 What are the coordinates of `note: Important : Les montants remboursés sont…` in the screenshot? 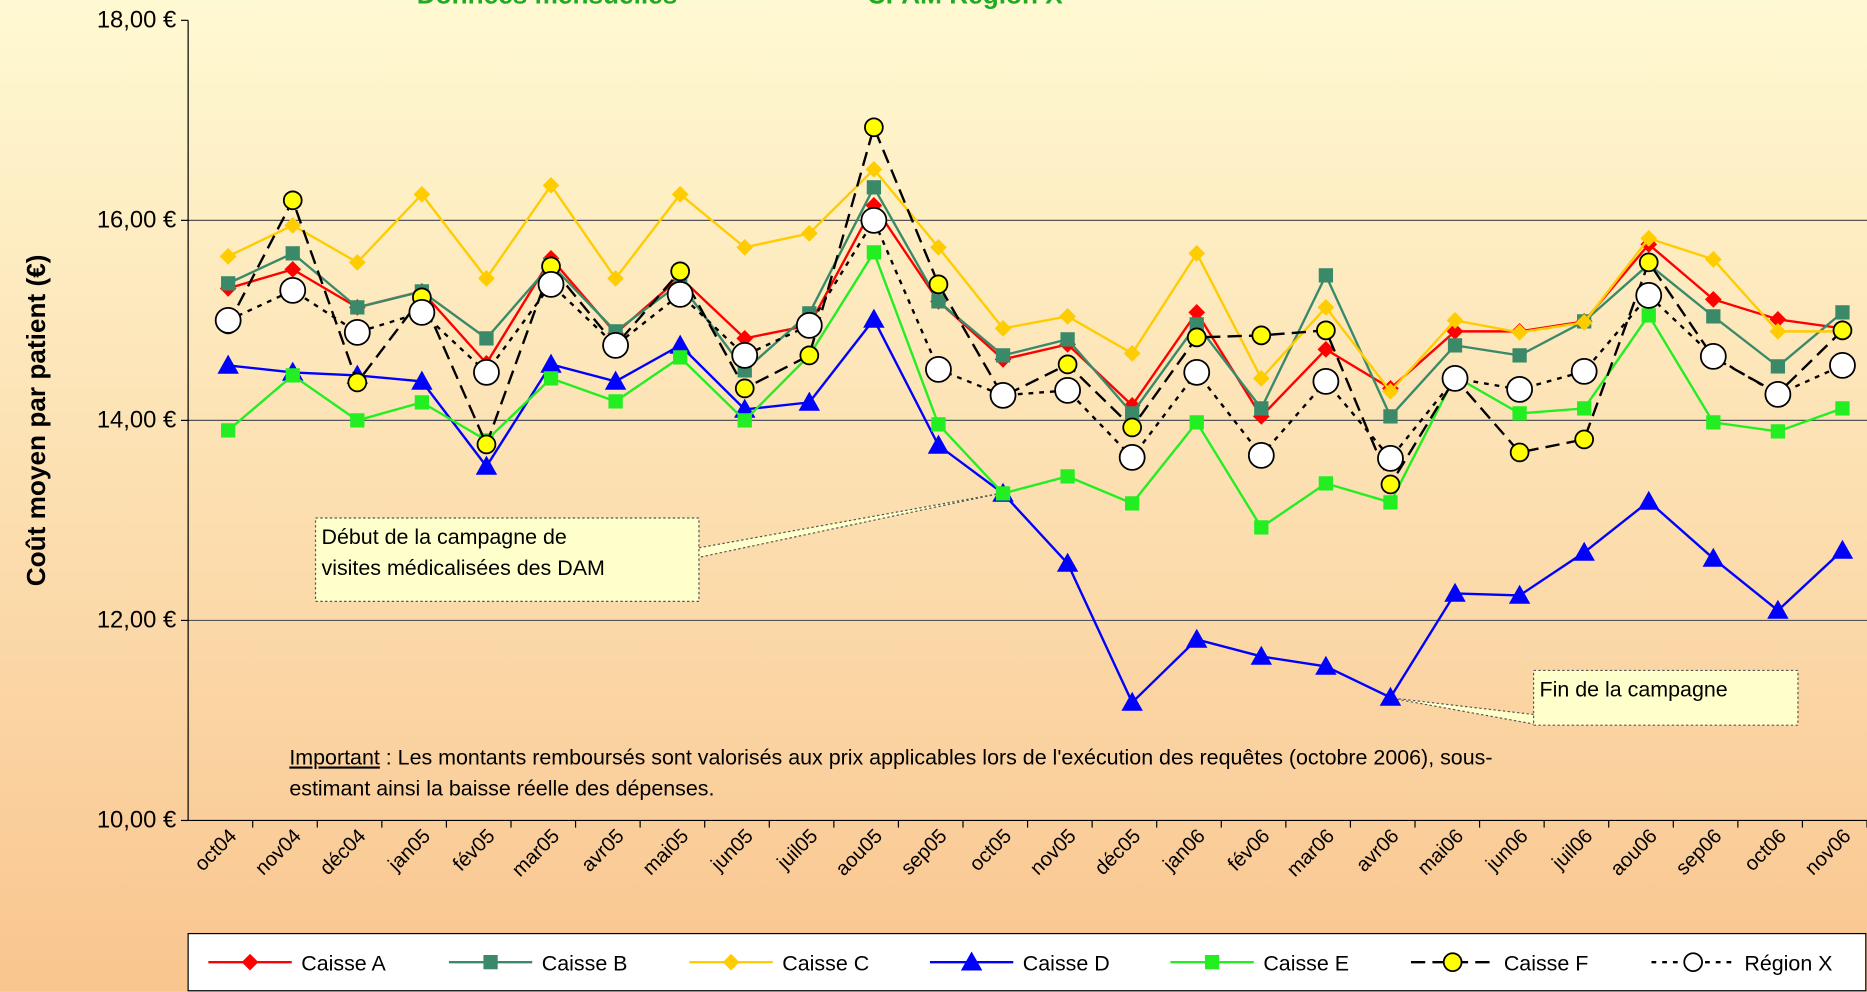 It's located at (890, 758).